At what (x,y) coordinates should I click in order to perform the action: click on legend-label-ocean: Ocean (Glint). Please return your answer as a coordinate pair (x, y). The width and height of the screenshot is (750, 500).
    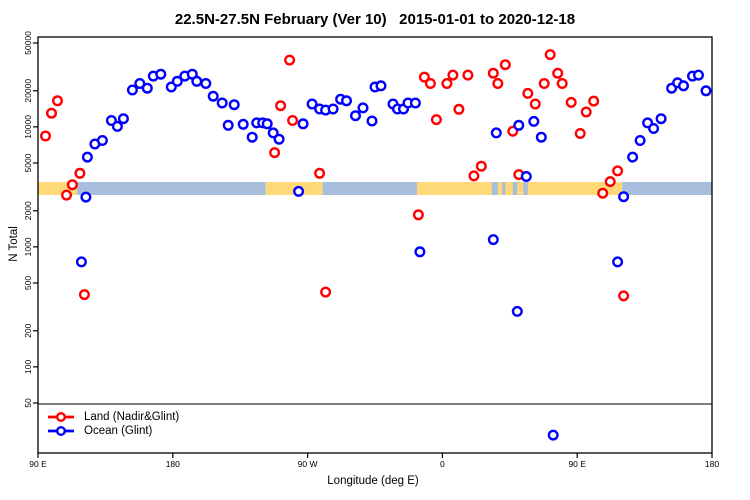
    Looking at the image, I should click on (118, 431).